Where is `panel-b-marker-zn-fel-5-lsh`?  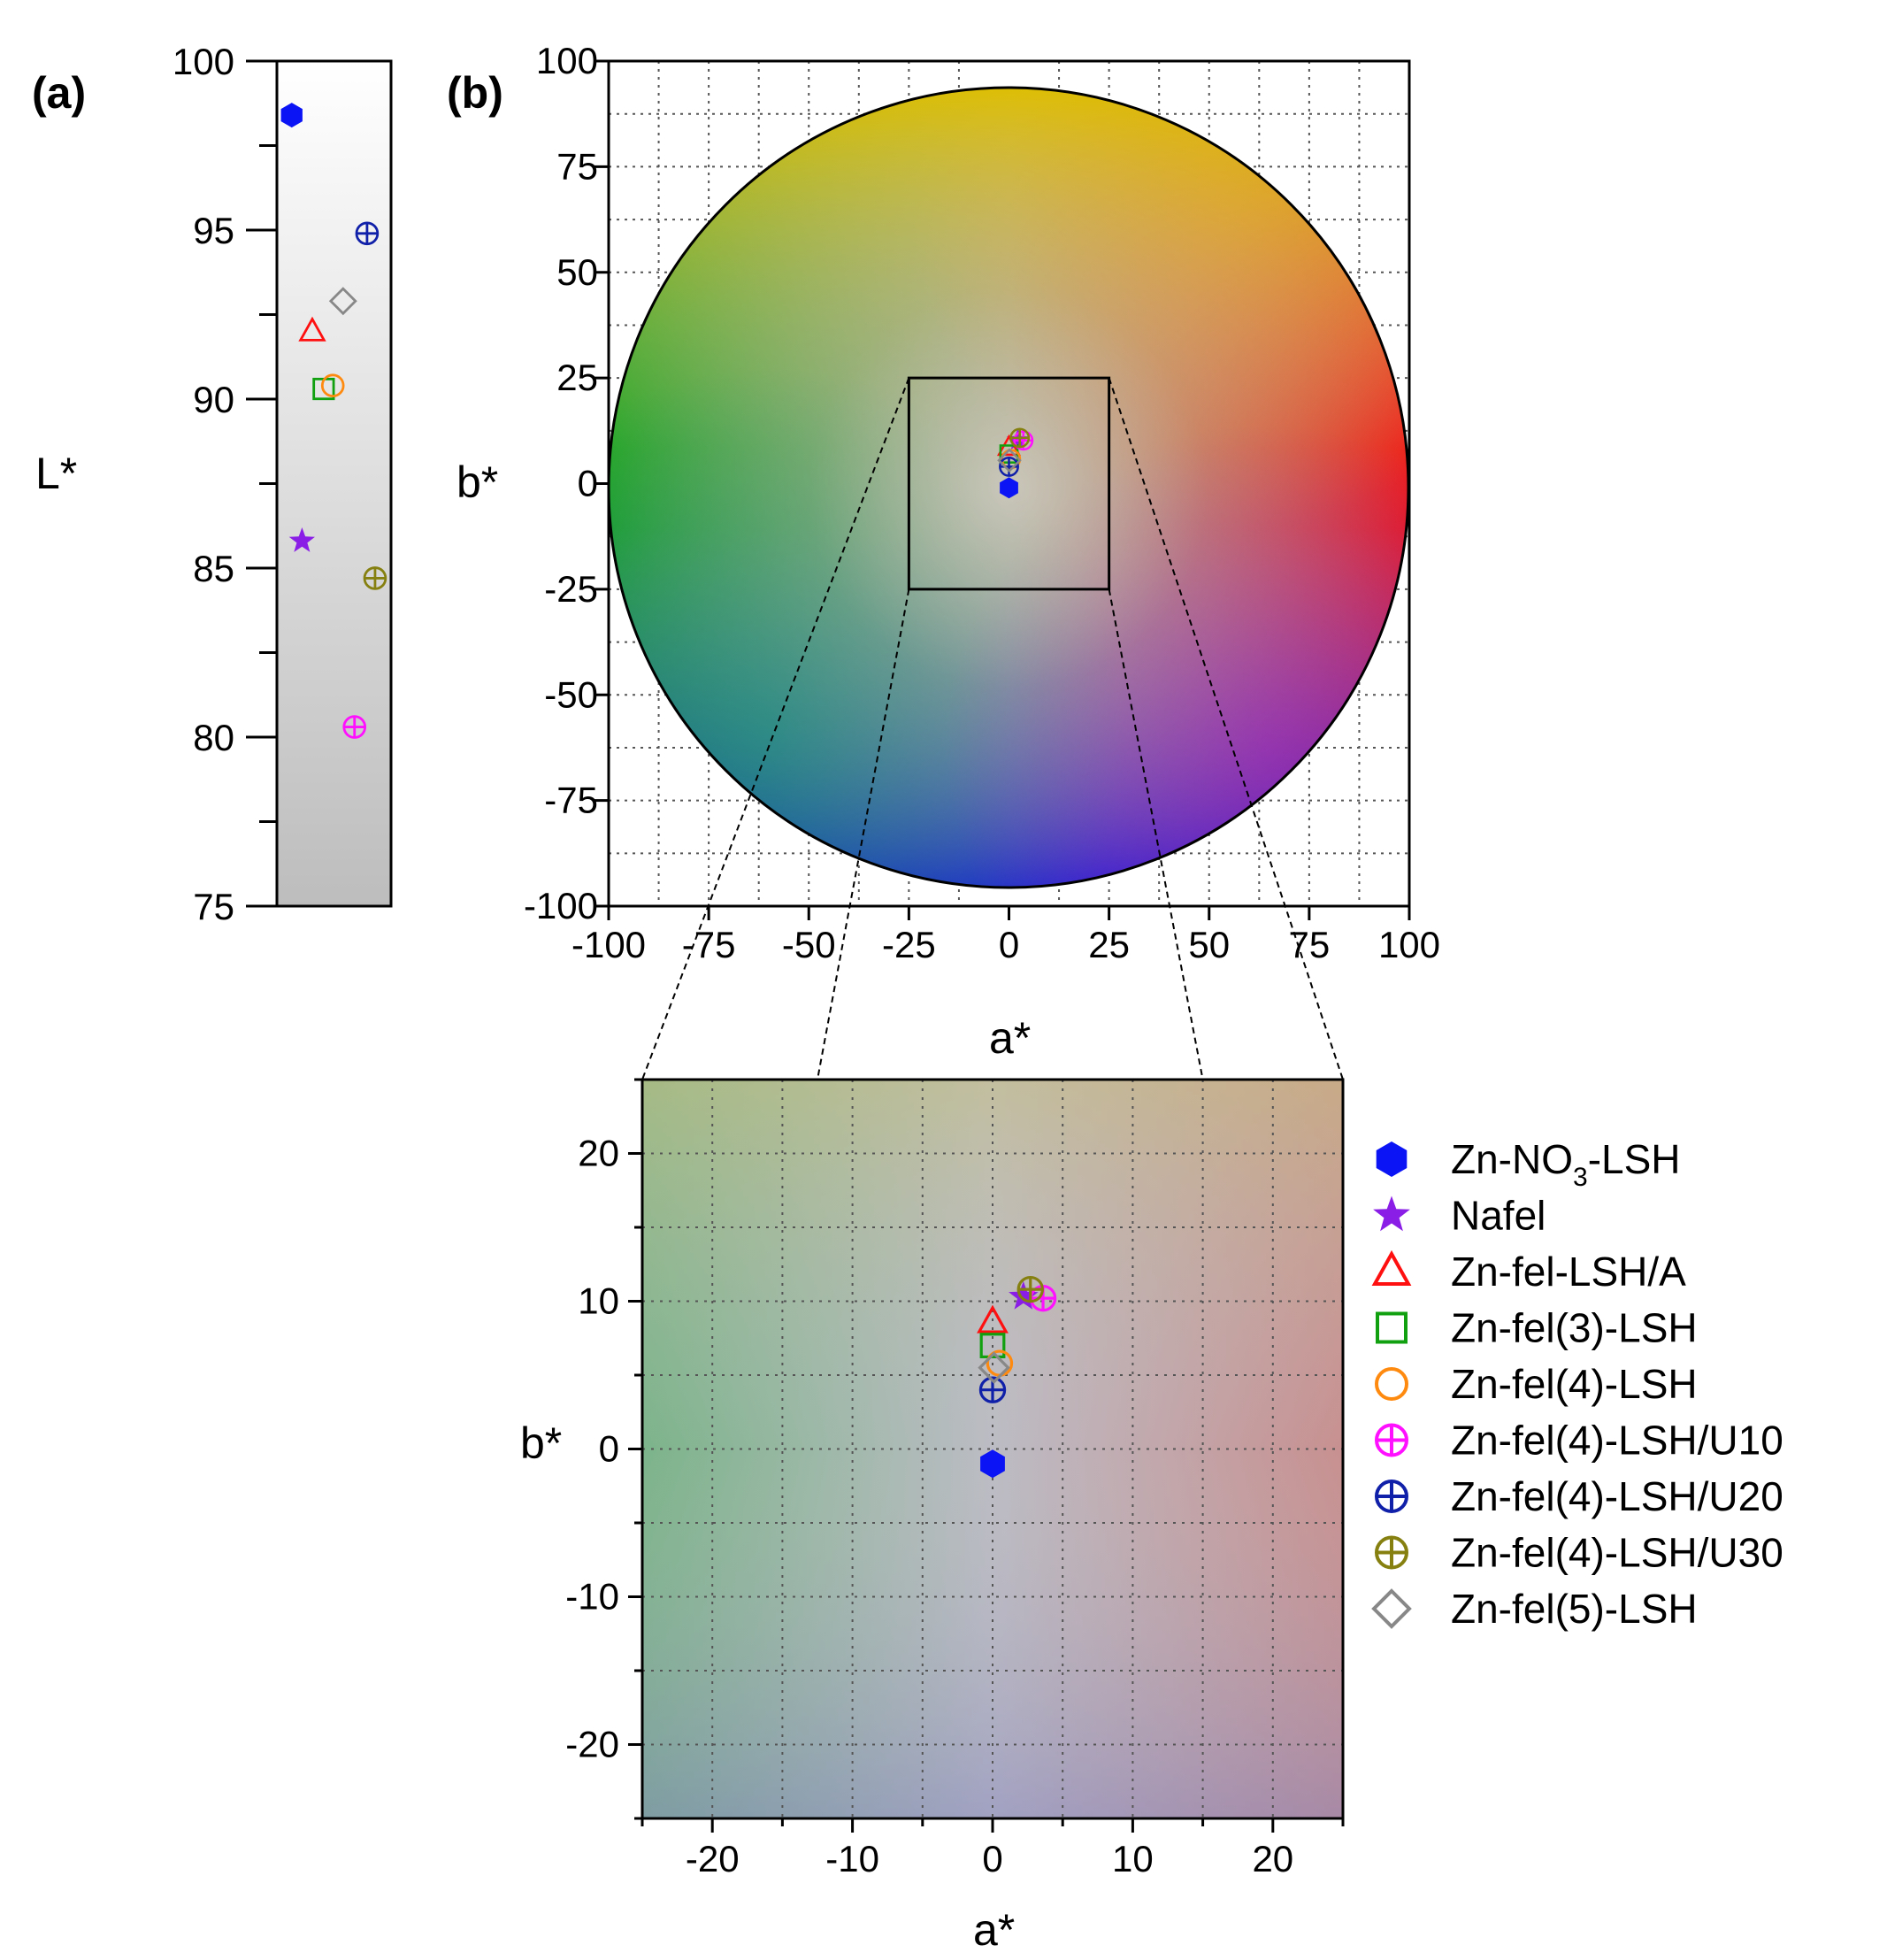 panel-b-marker-zn-fel-5-lsh is located at coordinates (1010, 460).